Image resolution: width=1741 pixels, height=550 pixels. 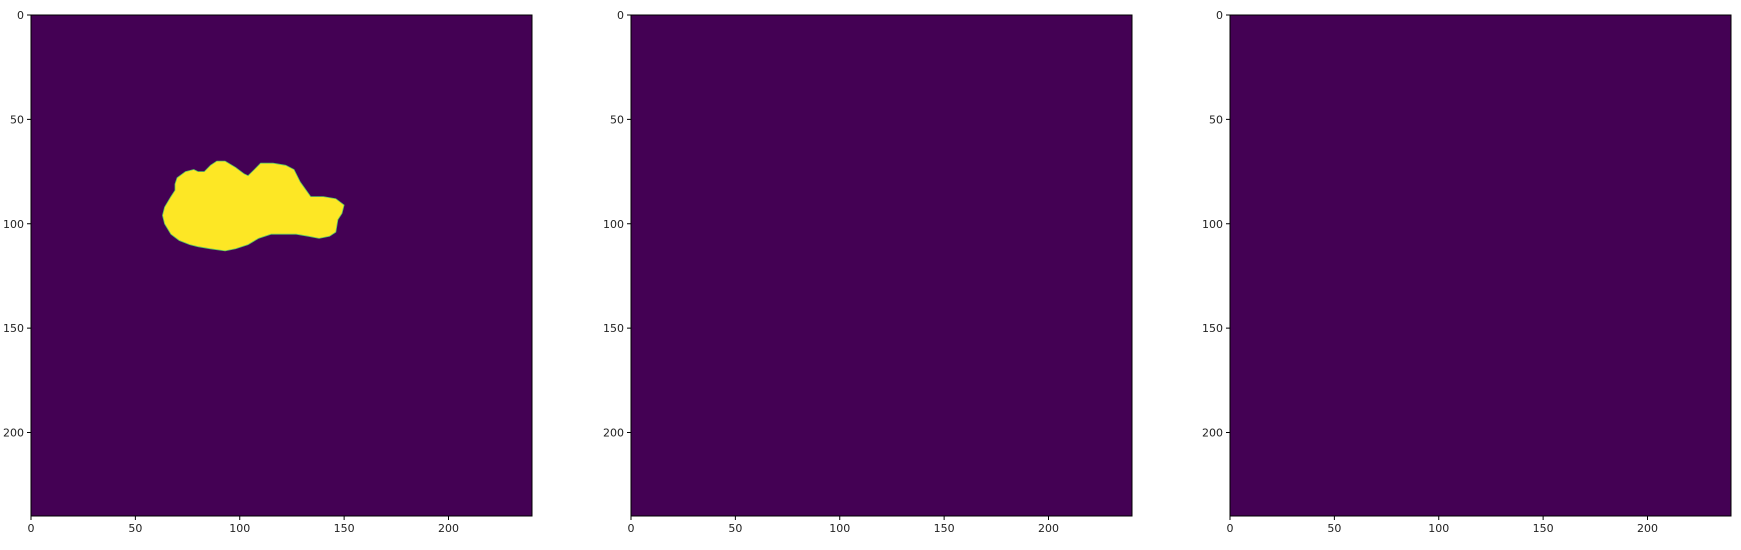 I want to click on mask-region, so click(x=253, y=206).